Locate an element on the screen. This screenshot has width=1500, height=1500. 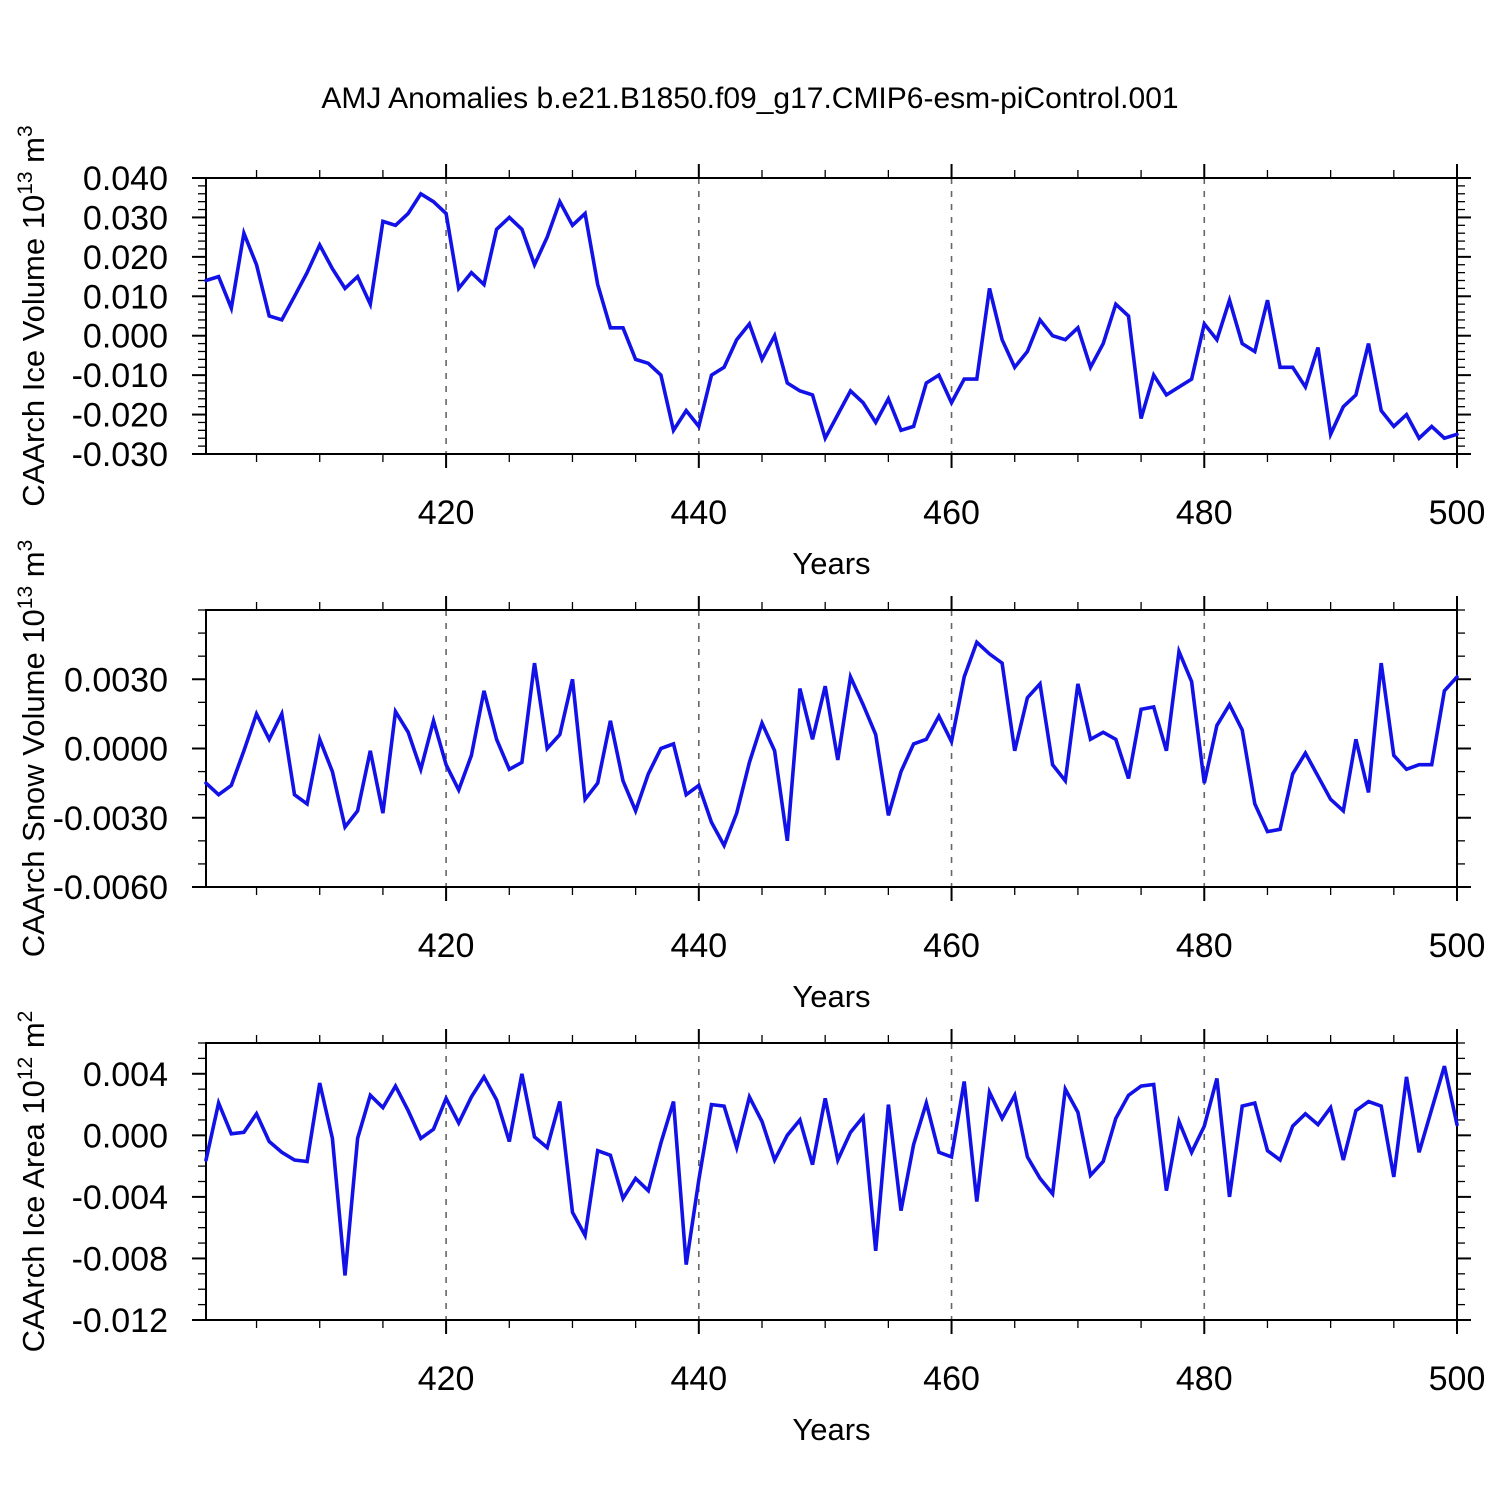
x-axis-title-panel2: Years is located at coordinates (831, 996).